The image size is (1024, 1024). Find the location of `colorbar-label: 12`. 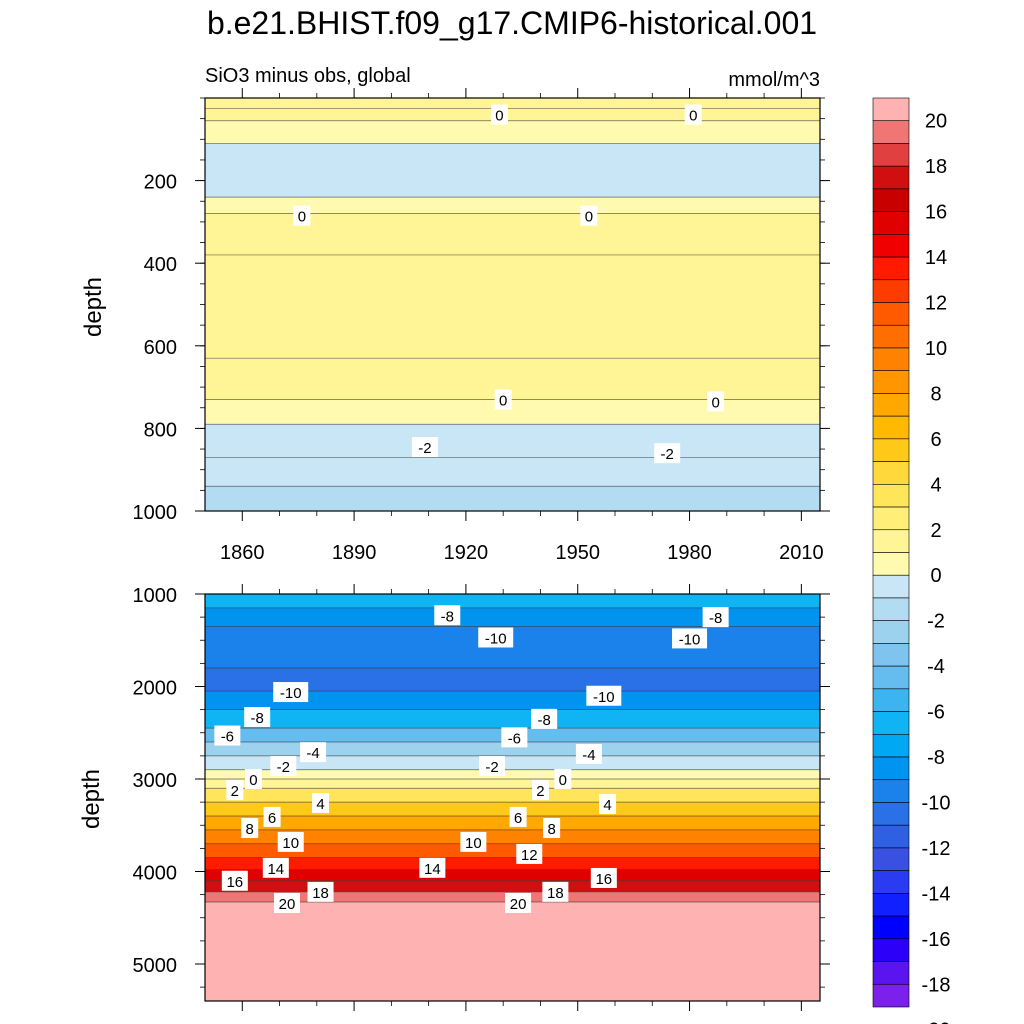

colorbar-label: 12 is located at coordinates (936, 304).